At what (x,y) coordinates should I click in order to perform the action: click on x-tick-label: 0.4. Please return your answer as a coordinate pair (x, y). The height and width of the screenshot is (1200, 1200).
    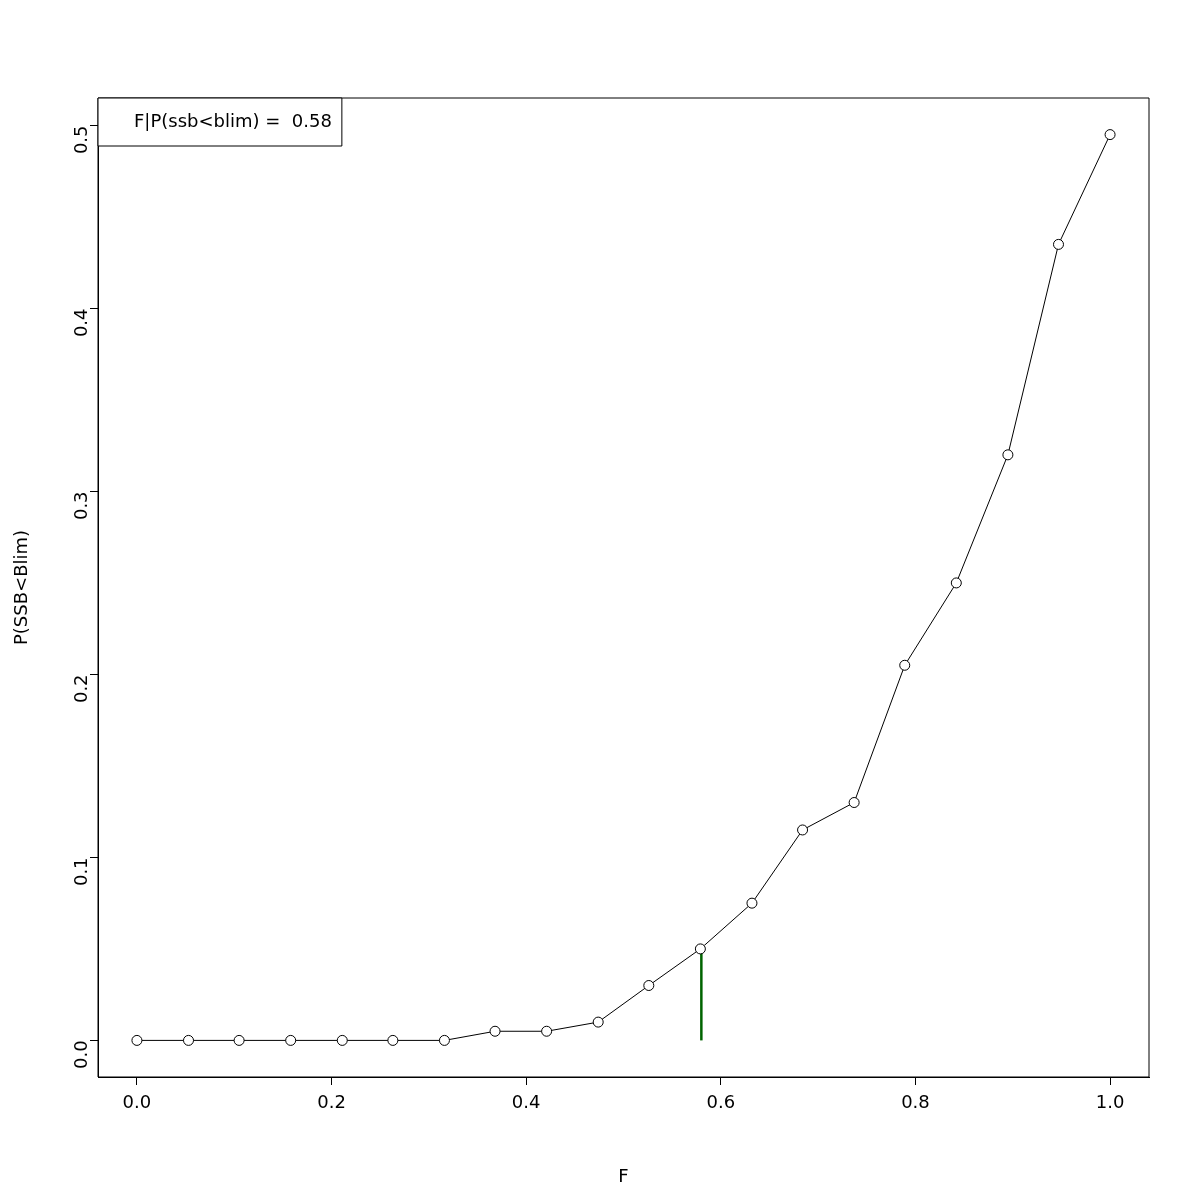
    Looking at the image, I should click on (526, 1102).